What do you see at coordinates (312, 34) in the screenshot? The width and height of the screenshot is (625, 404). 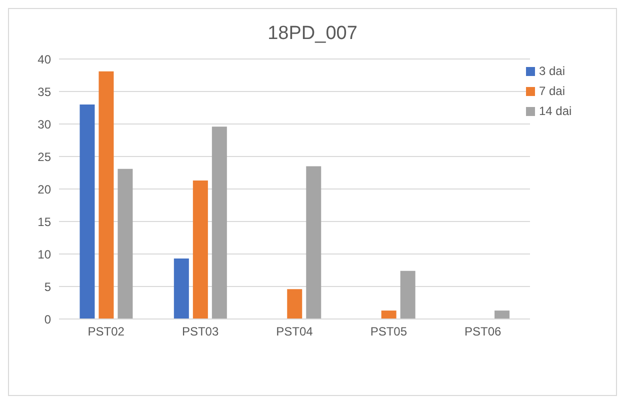 I see `chart-title: 18PD_007` at bounding box center [312, 34].